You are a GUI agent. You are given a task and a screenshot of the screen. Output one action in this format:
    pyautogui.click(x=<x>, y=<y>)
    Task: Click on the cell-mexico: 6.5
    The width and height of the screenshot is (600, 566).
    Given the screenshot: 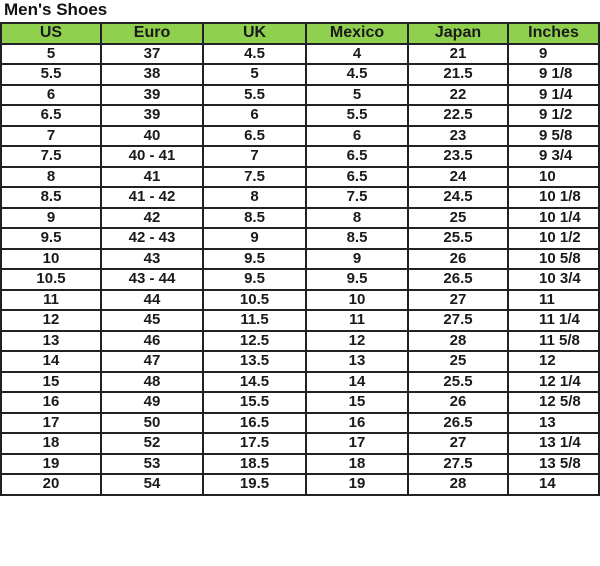 What is the action you would take?
    pyautogui.click(x=357, y=176)
    